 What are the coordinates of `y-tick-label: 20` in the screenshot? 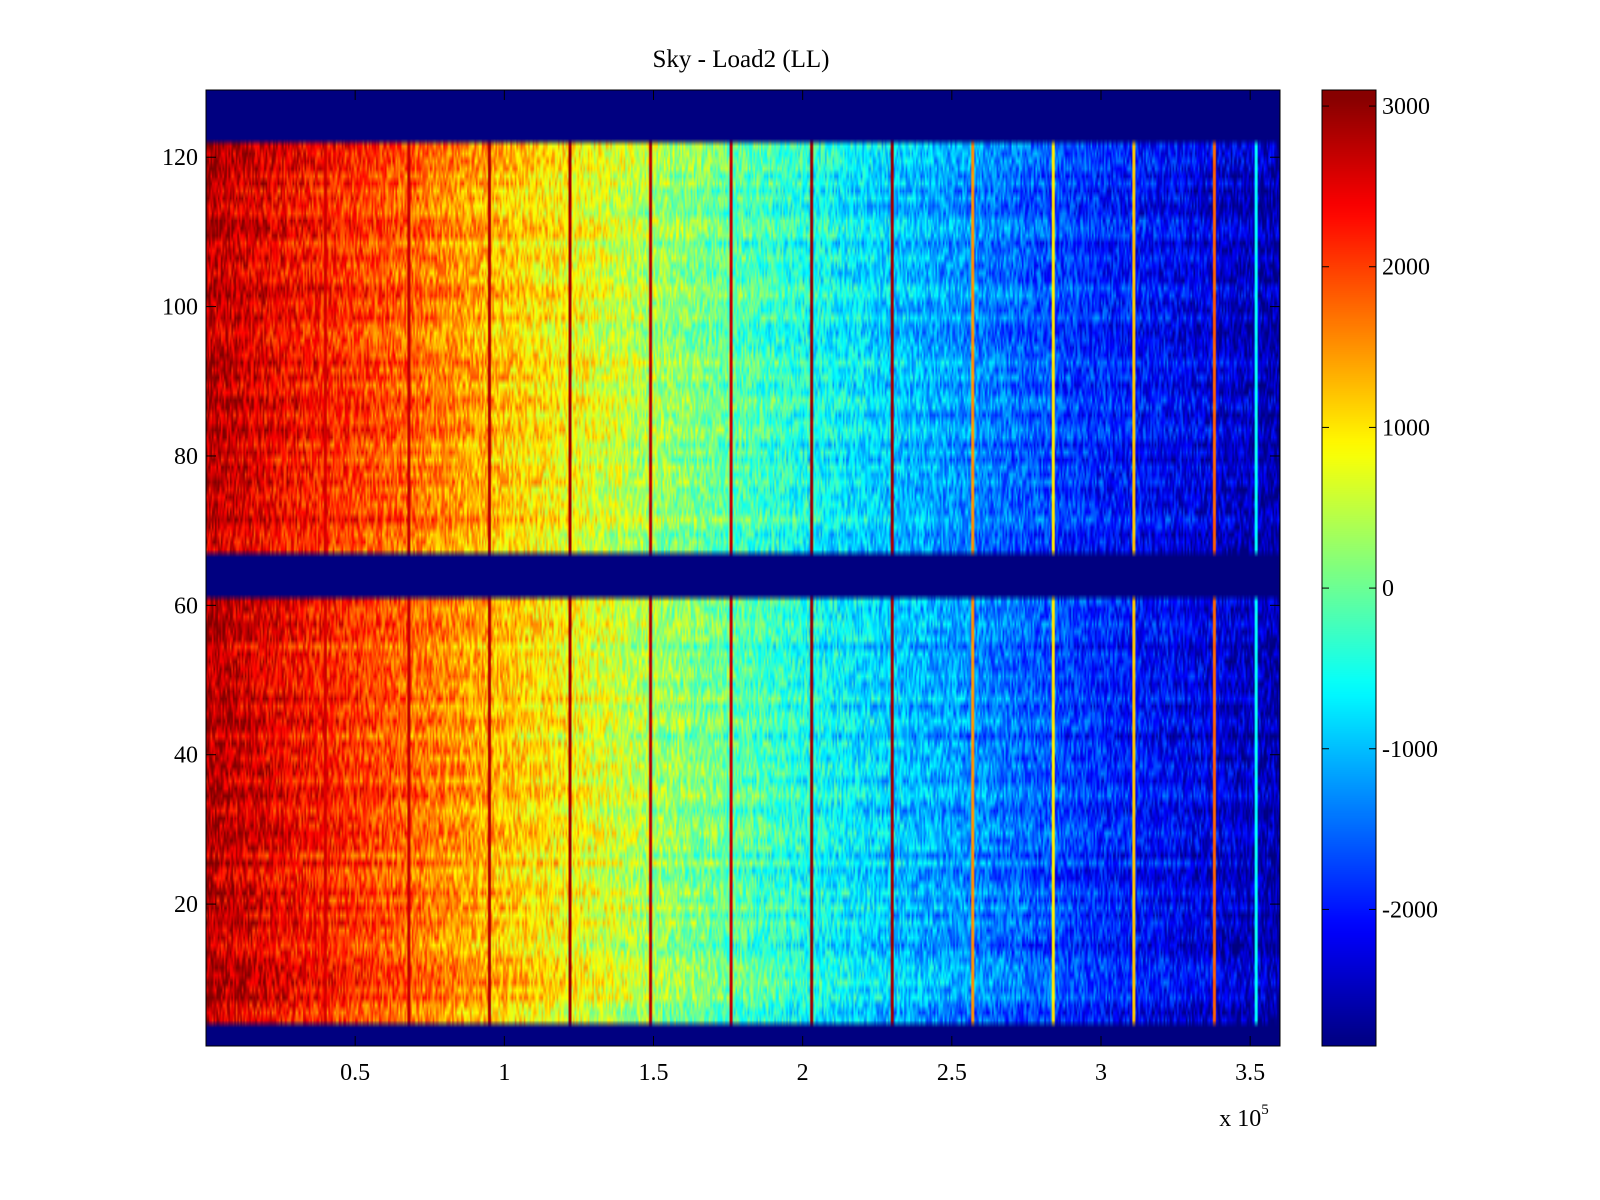 It's located at (186, 905).